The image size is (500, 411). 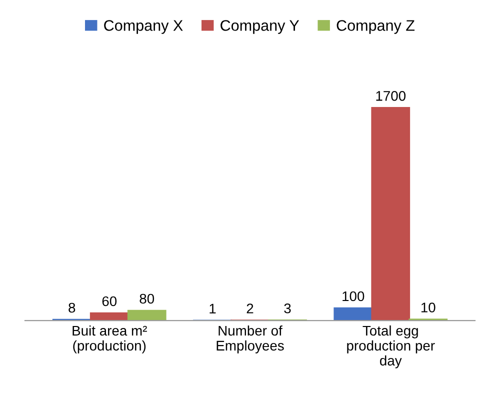 I want to click on data-label: 60, so click(x=109, y=301).